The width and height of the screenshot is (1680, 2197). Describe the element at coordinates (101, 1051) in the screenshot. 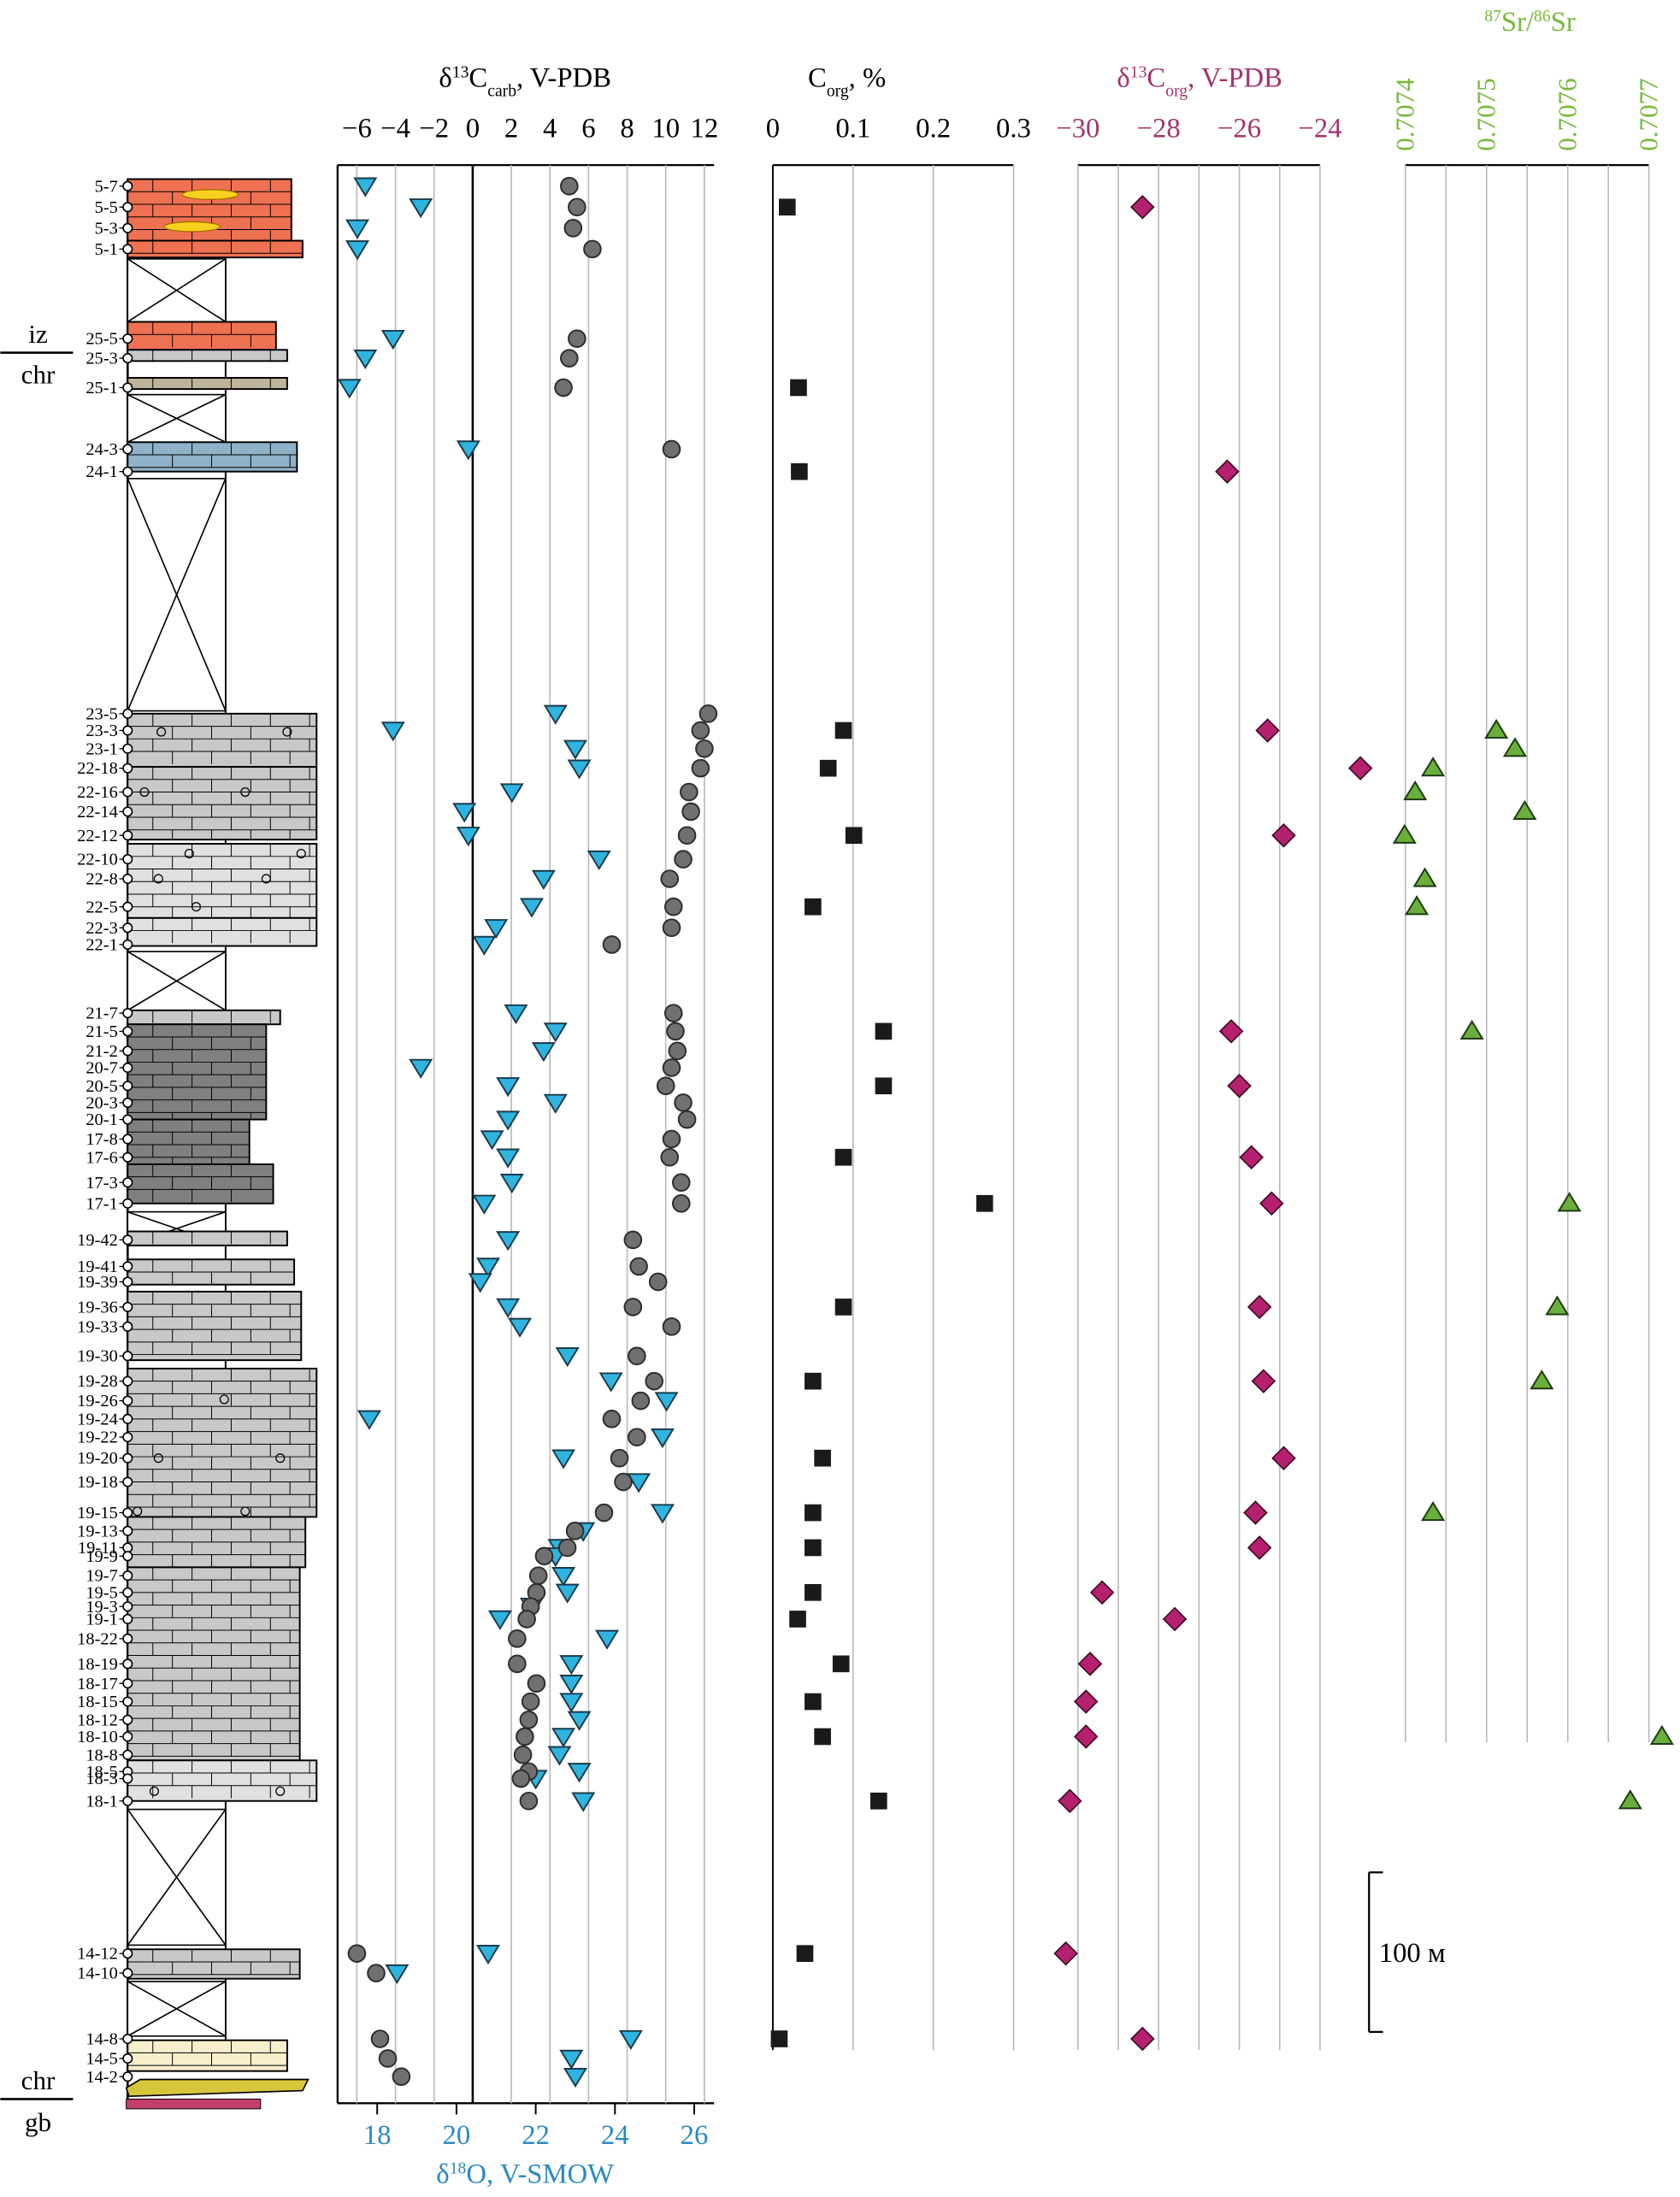

I see `sample-label: 21-2` at that location.